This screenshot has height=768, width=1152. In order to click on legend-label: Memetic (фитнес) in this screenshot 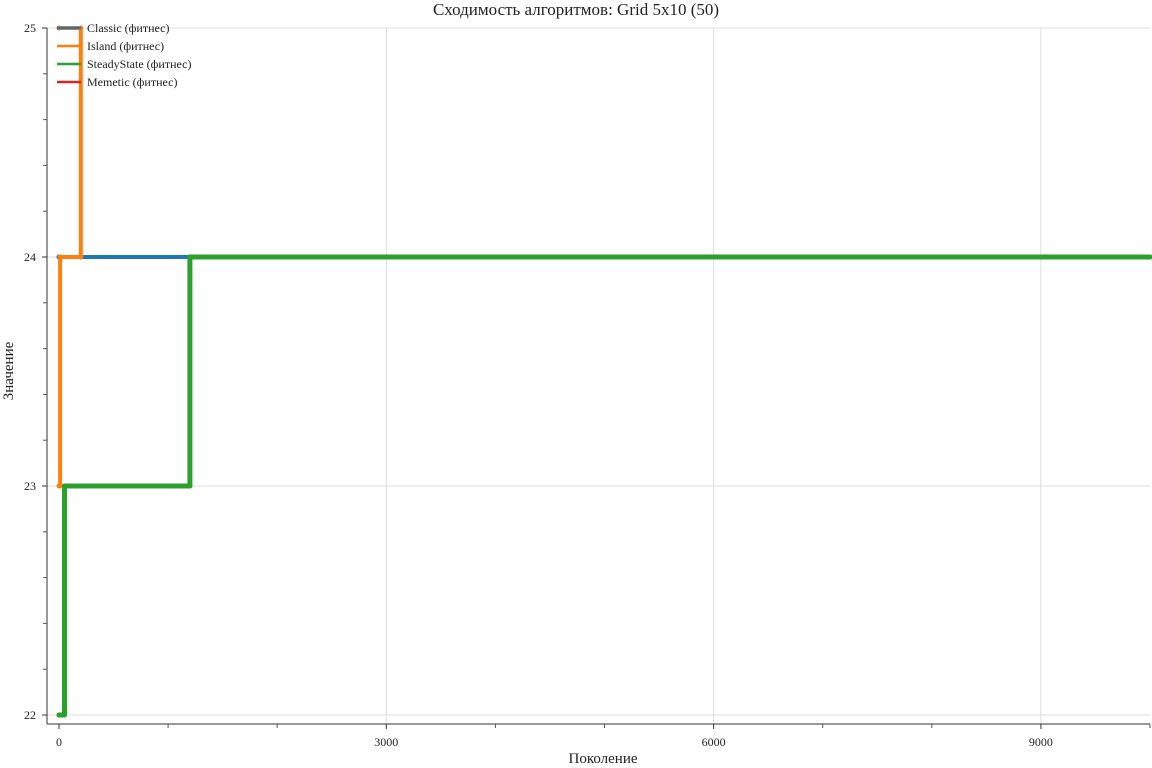, I will do `click(132, 82)`.